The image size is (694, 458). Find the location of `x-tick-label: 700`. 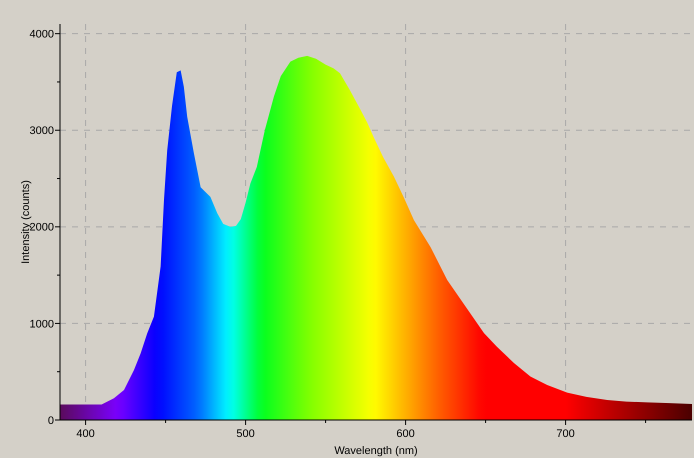

x-tick-label: 700 is located at coordinates (565, 434).